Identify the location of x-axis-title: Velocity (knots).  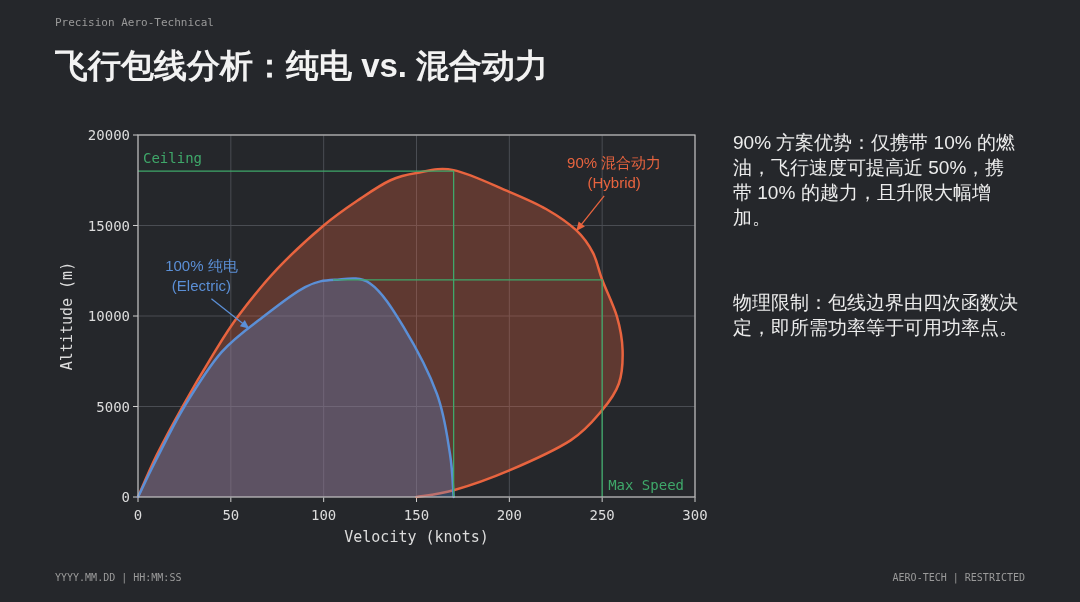
(416, 537).